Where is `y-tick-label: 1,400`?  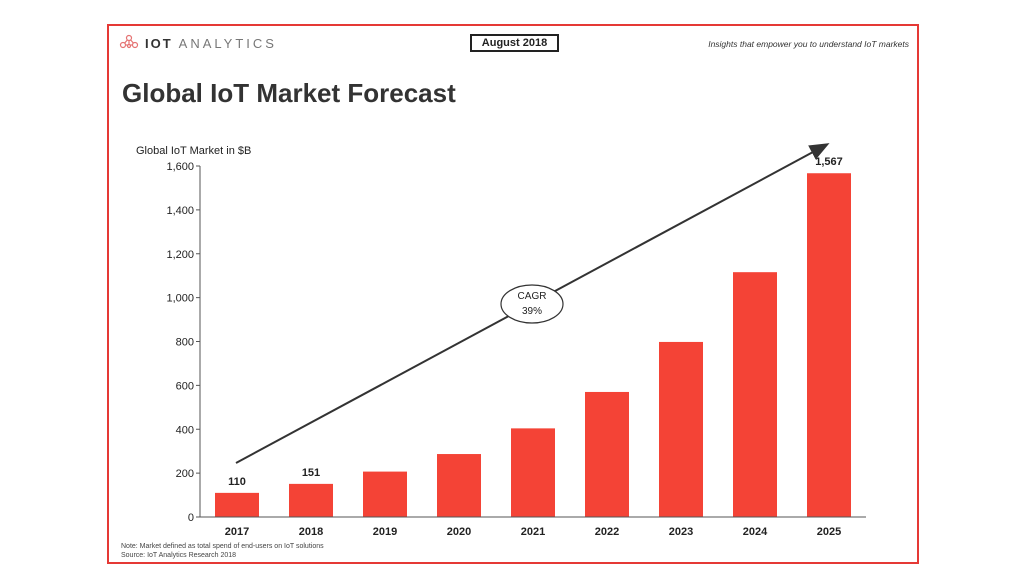 y-tick-label: 1,400 is located at coordinates (180, 211).